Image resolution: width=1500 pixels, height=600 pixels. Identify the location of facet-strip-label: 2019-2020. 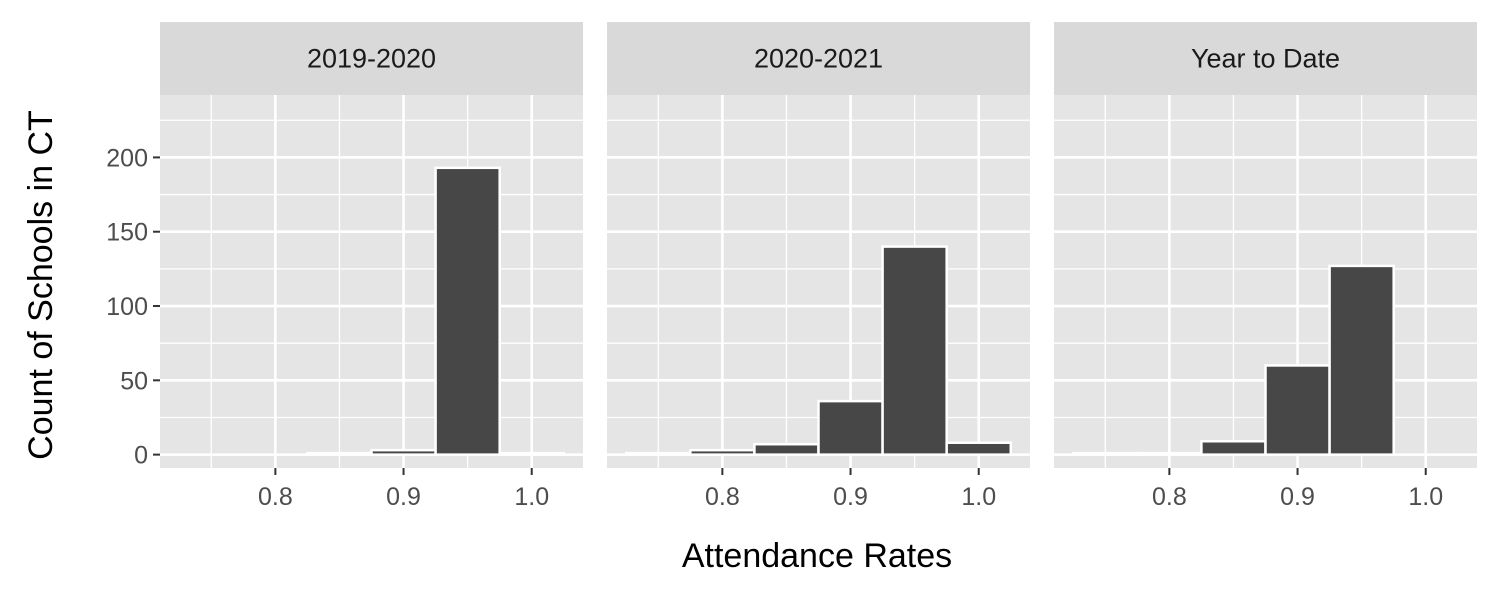
(371, 59).